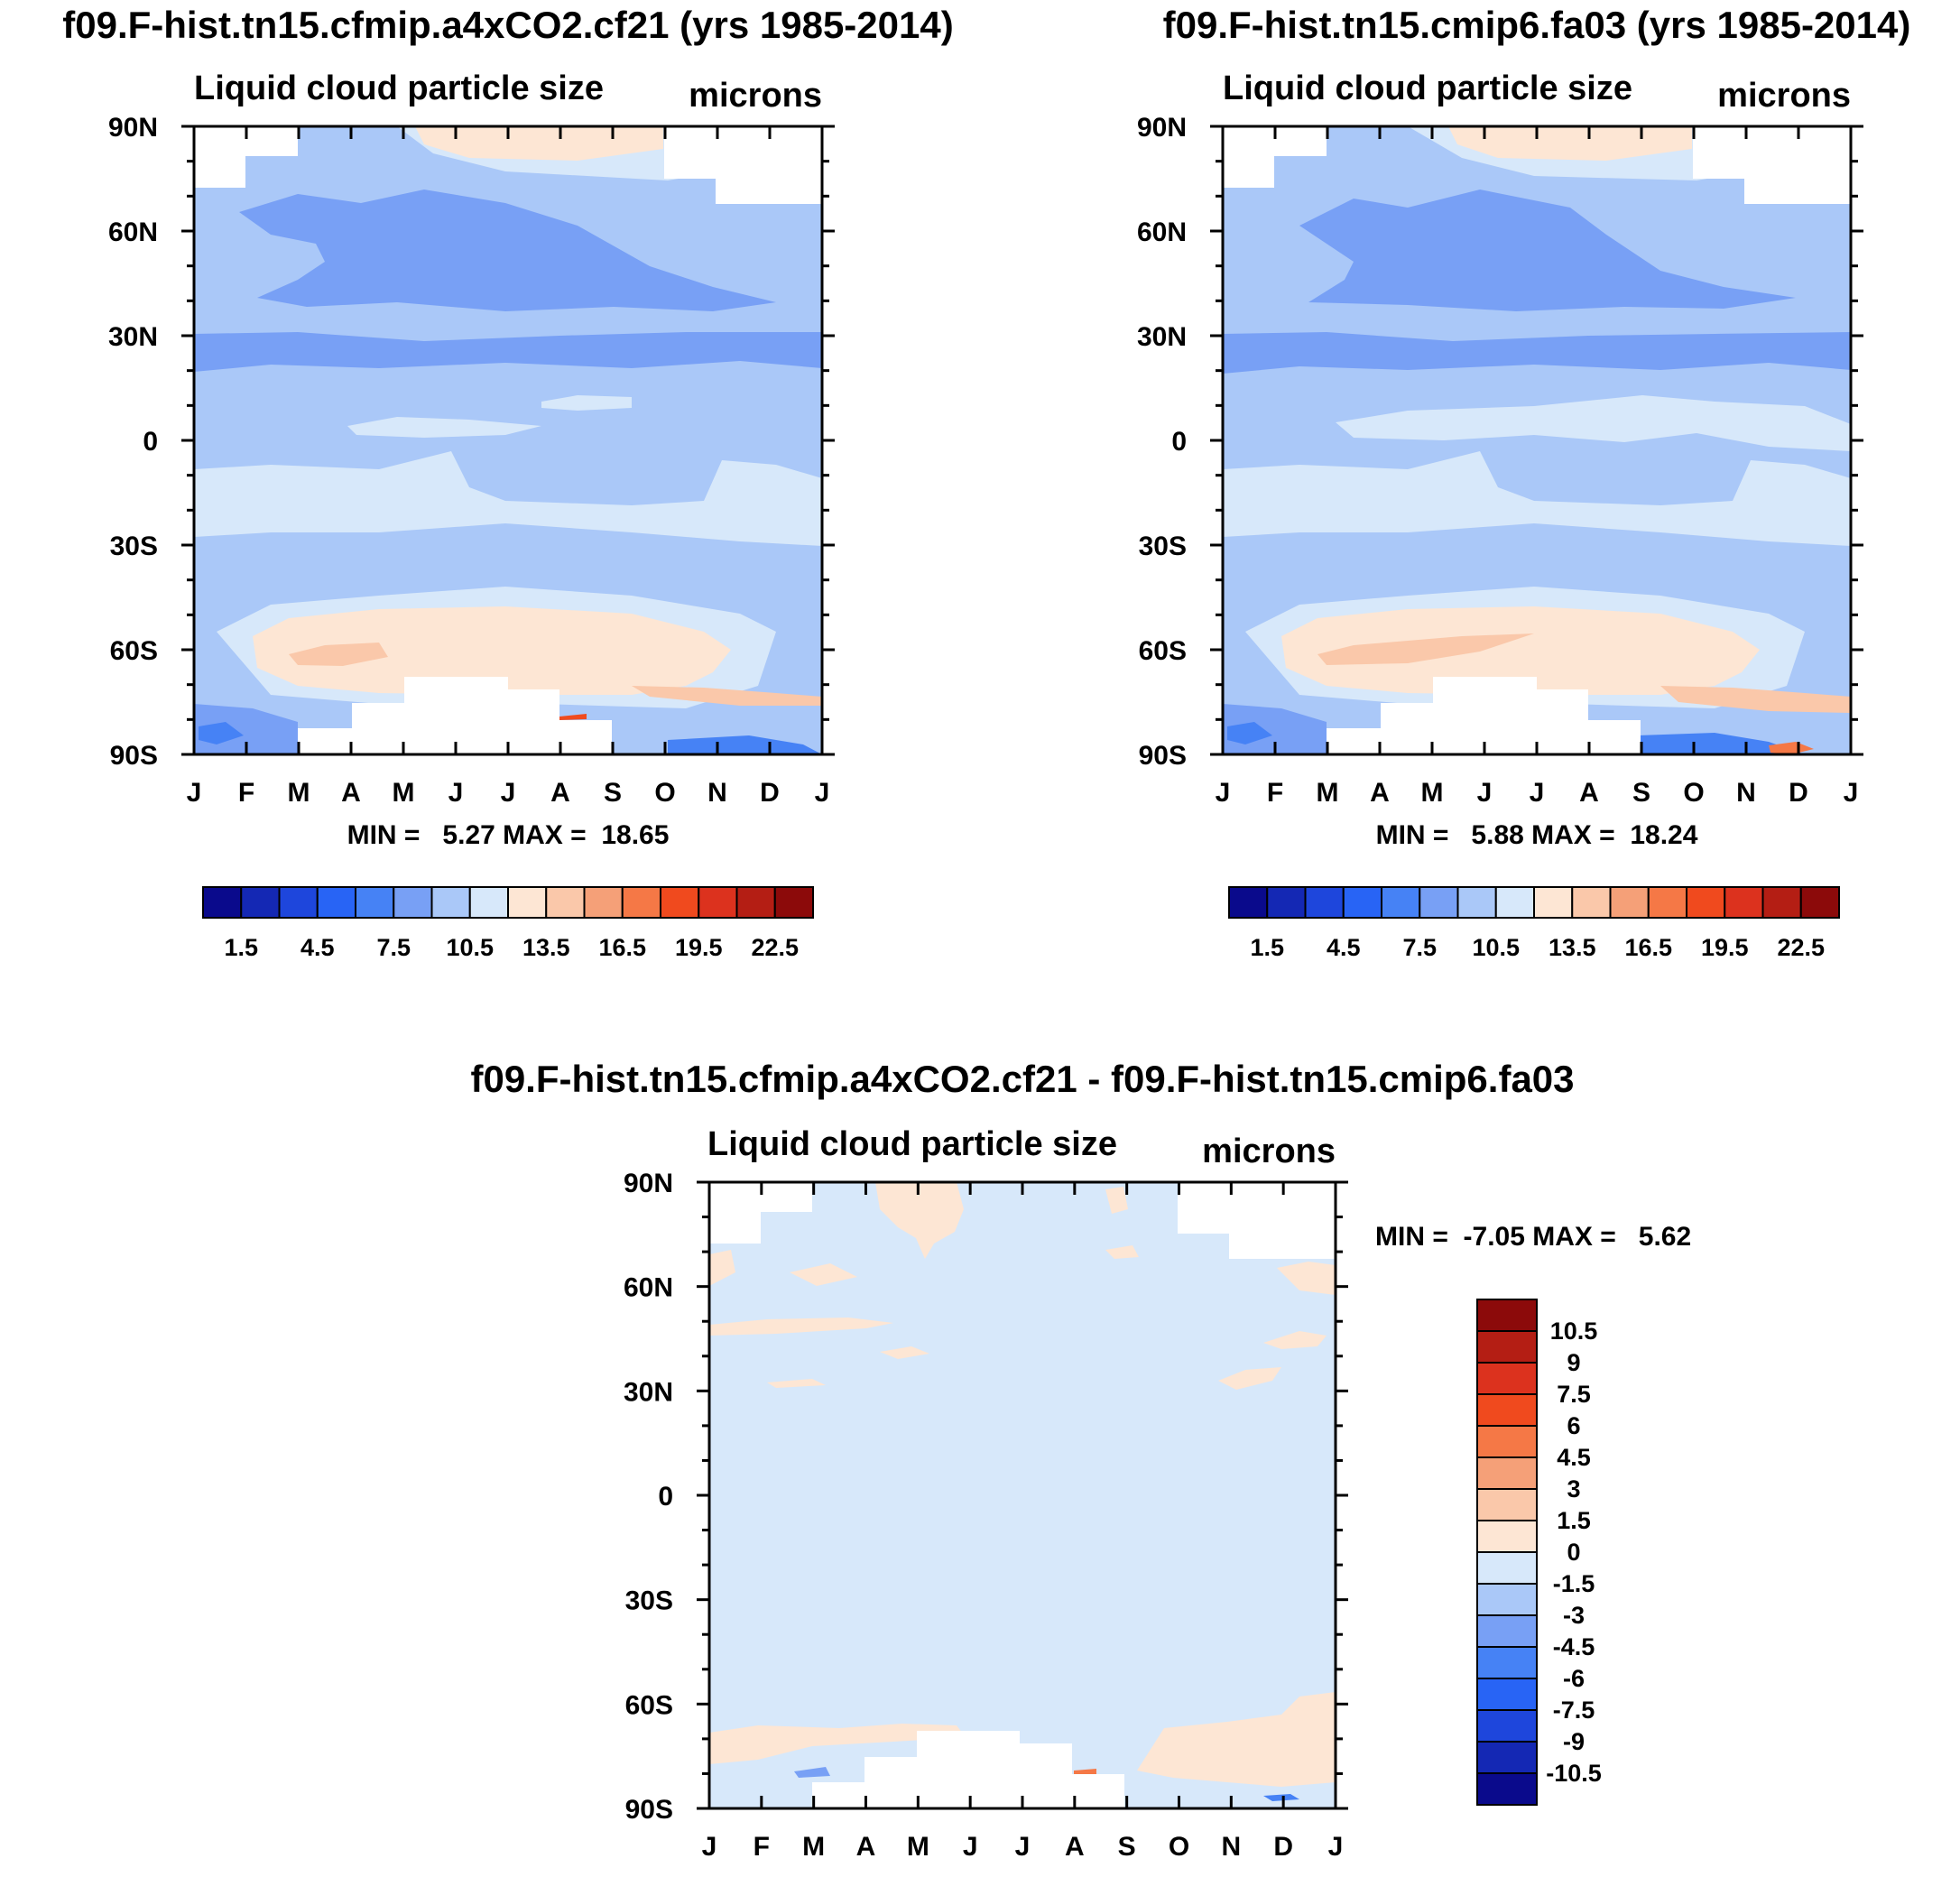 The height and width of the screenshot is (1877, 1960). Describe the element at coordinates (471, 461) in the screenshot. I see `panel-a-ticks: J F M A M J J A S O N D J 90N 60N 30N 0 30S 60S 90S` at that location.